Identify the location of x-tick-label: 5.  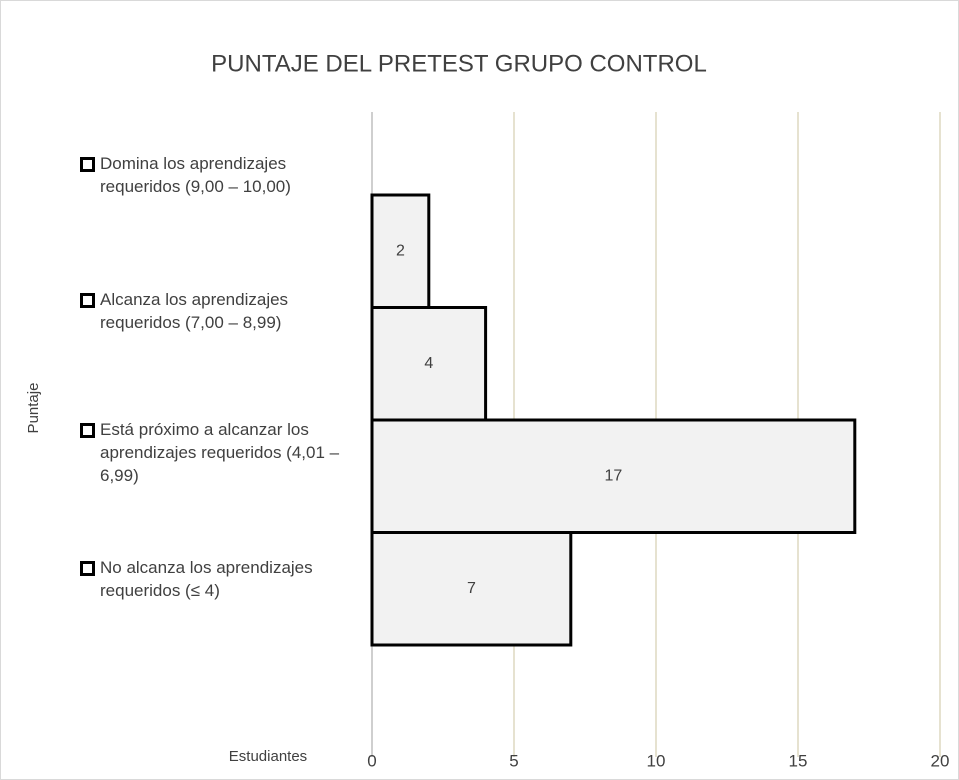
(513, 760).